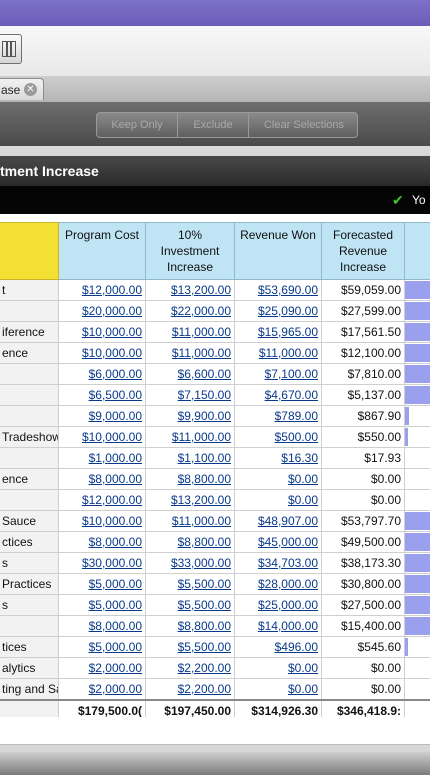 The image size is (430, 775). Describe the element at coordinates (200, 563) in the screenshot. I see `investment-link: $33,000.00` at that location.